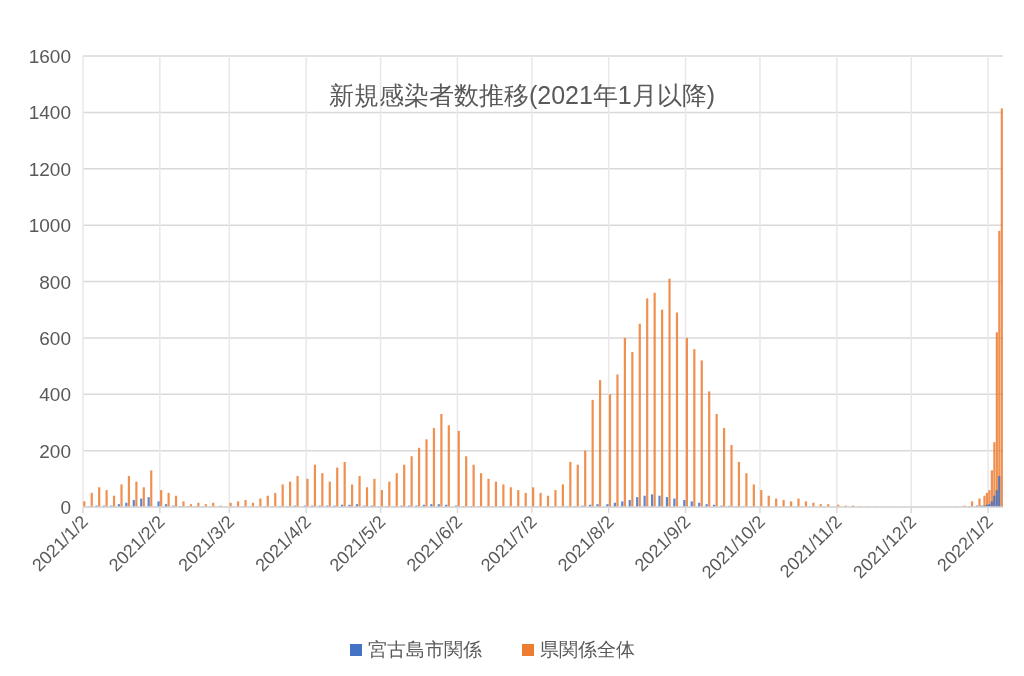 Image resolution: width=1024 pixels, height=676 pixels. What do you see at coordinates (55, 282) in the screenshot?
I see `y-tick-label: 800` at bounding box center [55, 282].